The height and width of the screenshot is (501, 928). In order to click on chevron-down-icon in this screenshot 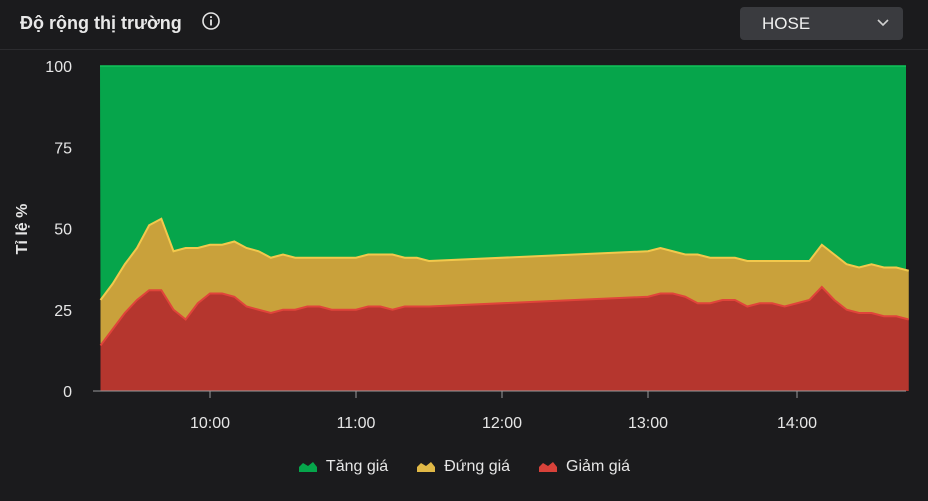, I will do `click(883, 23)`.